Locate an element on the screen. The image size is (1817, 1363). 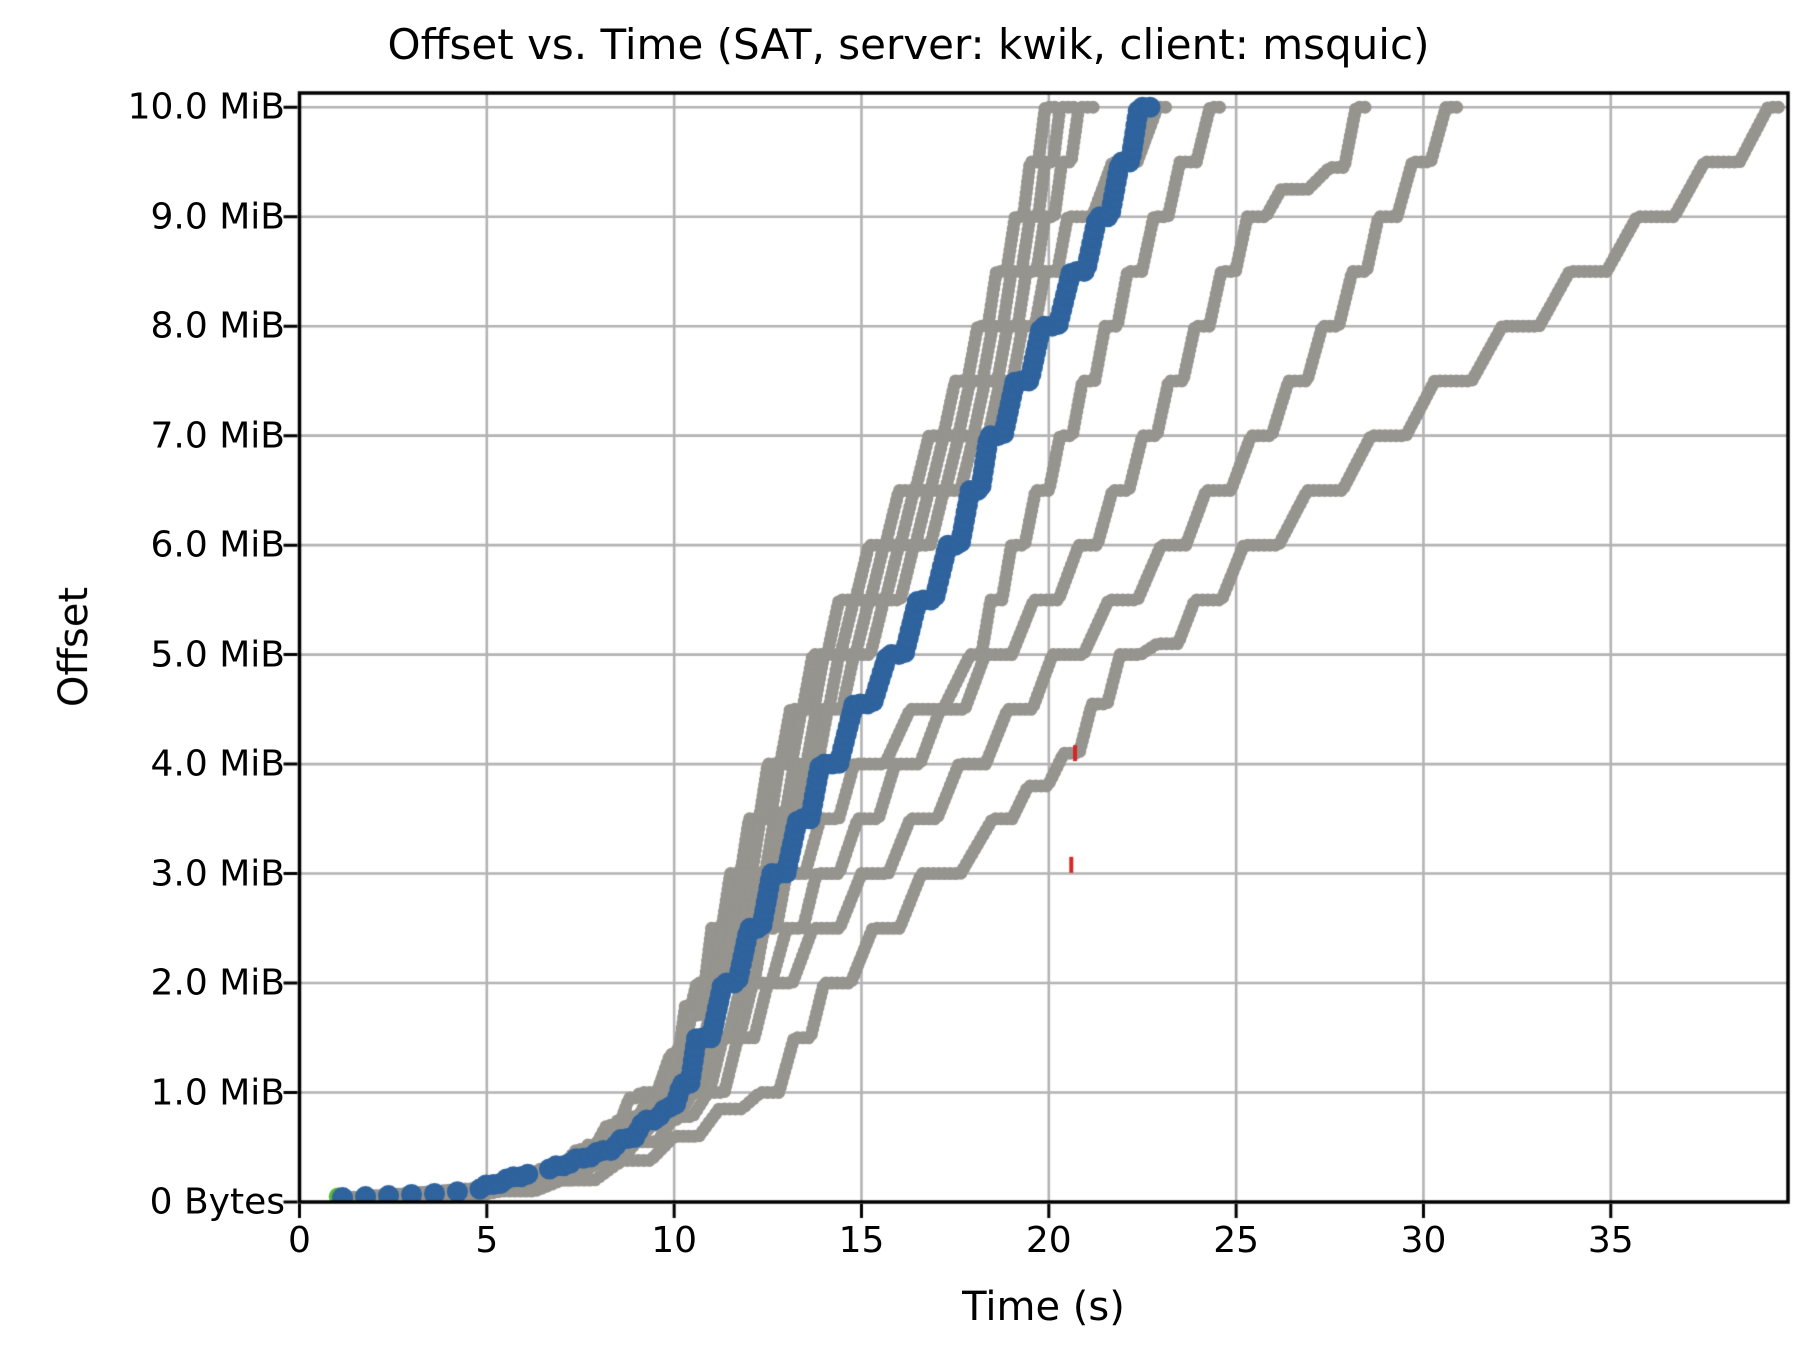
y-tick-label: 6.0 MiB is located at coordinates (217, 545).